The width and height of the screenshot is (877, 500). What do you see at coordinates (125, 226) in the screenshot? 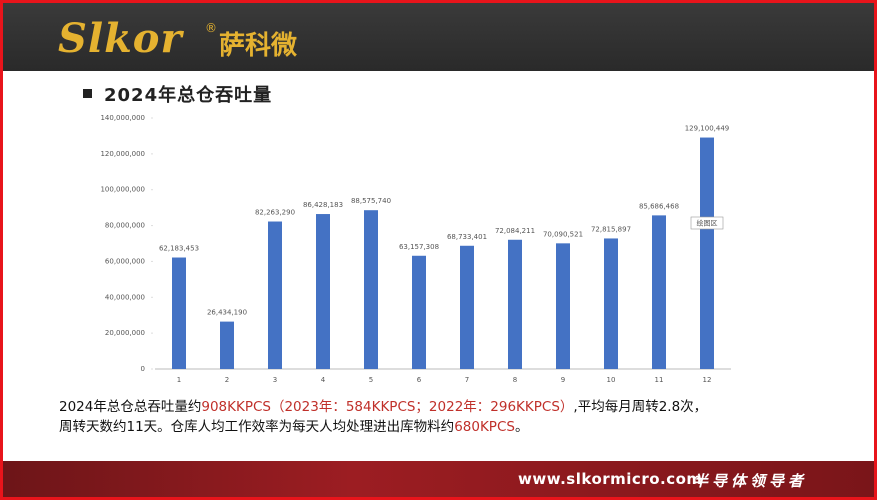
I see `y-tick-label: 80,000,000` at bounding box center [125, 226].